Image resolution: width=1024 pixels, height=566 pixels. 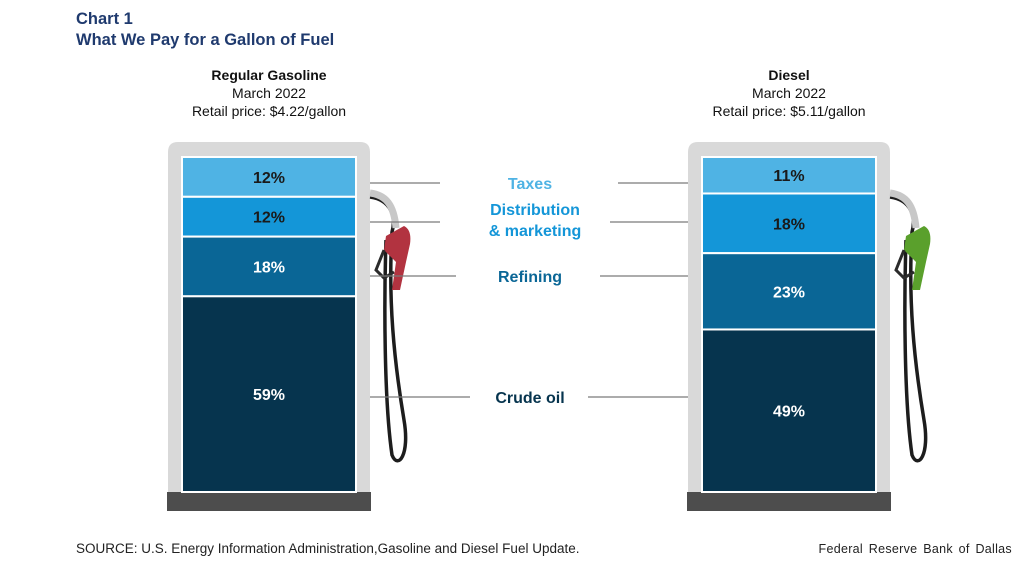 What do you see at coordinates (789, 501) in the screenshot?
I see `diesel-pump-base` at bounding box center [789, 501].